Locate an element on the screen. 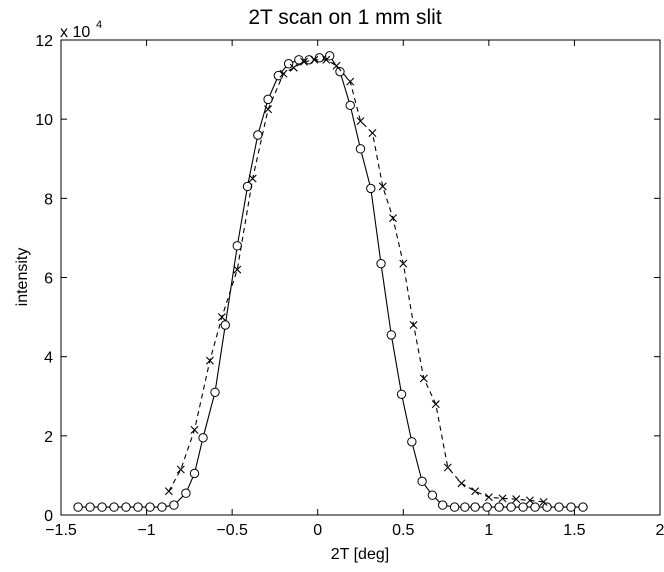 The height and width of the screenshot is (572, 664). y-tick-label: 8 is located at coordinates (48, 199).